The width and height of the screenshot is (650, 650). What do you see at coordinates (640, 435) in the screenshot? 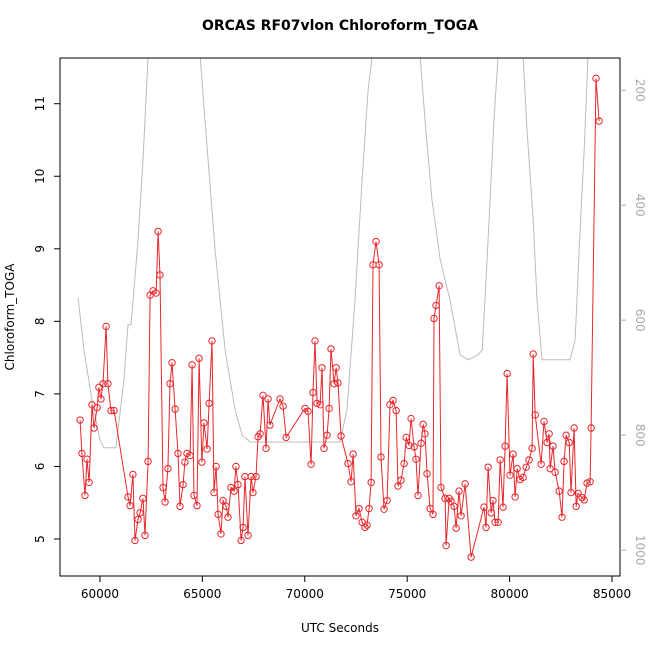
I see `y2-tick-label: 800` at bounding box center [640, 435].